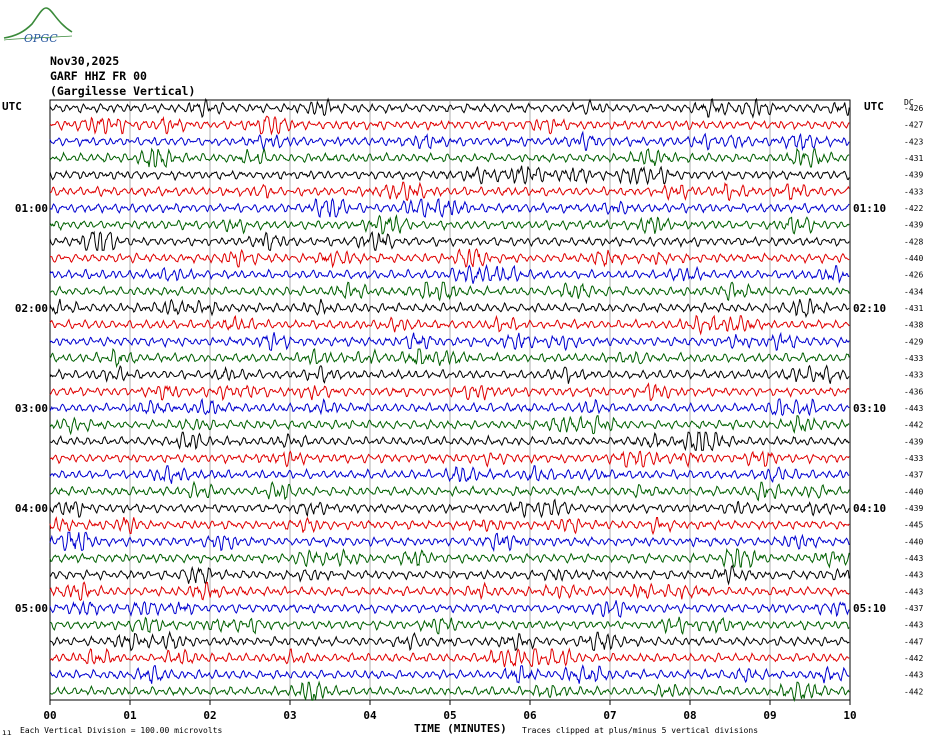  Describe the element at coordinates (41, 38) in the screenshot. I see `logo-text: OPGC` at that location.